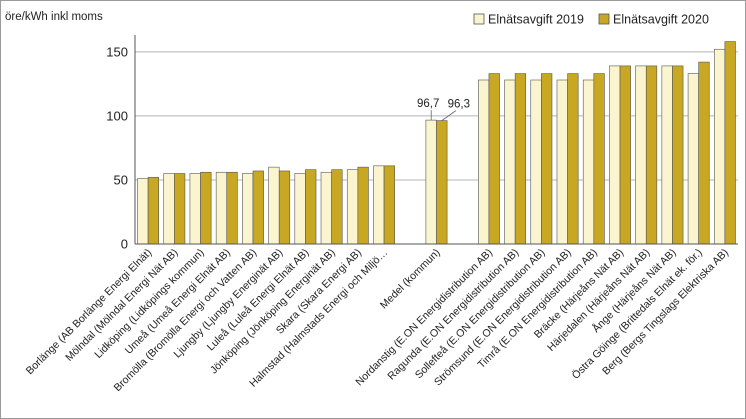  Describe the element at coordinates (536, 20) in the screenshot. I see `legend-label-2019: Elnätsavgift 2019` at that location.